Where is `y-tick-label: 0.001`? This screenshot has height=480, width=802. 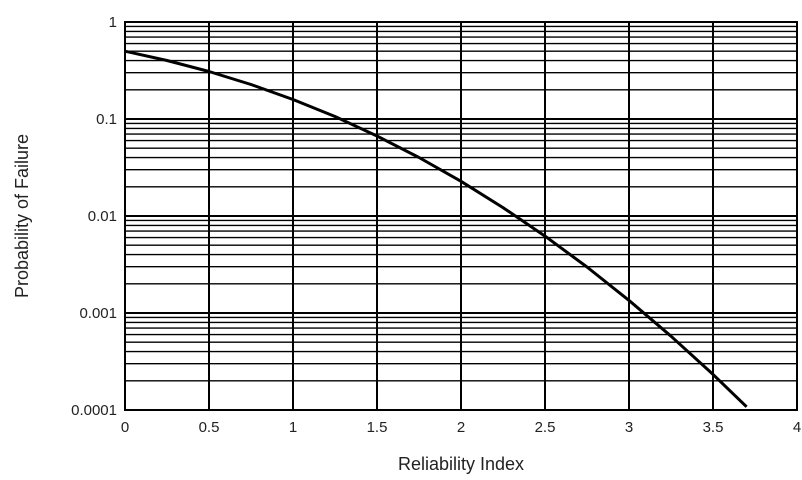
y-tick-label: 0.001 is located at coordinates (98, 313).